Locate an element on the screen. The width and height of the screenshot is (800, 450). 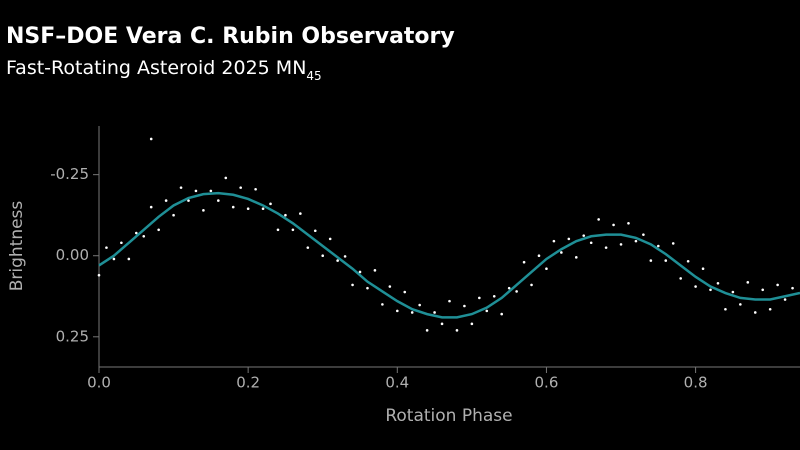
chart-subtitle: Fast-Rotating Asteroid 2025 MN45 is located at coordinates (164, 70).